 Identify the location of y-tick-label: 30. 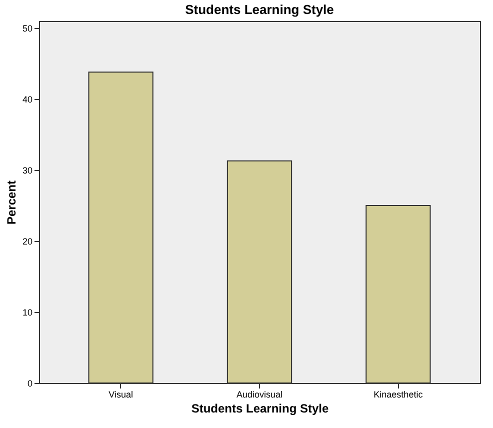
(27, 171).